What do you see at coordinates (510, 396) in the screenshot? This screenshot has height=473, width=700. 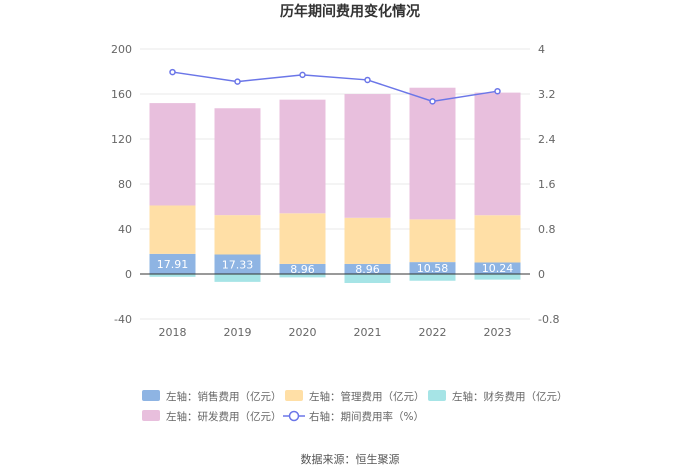 I see `legend-label: 左轴：财务费用（亿元）` at bounding box center [510, 396].